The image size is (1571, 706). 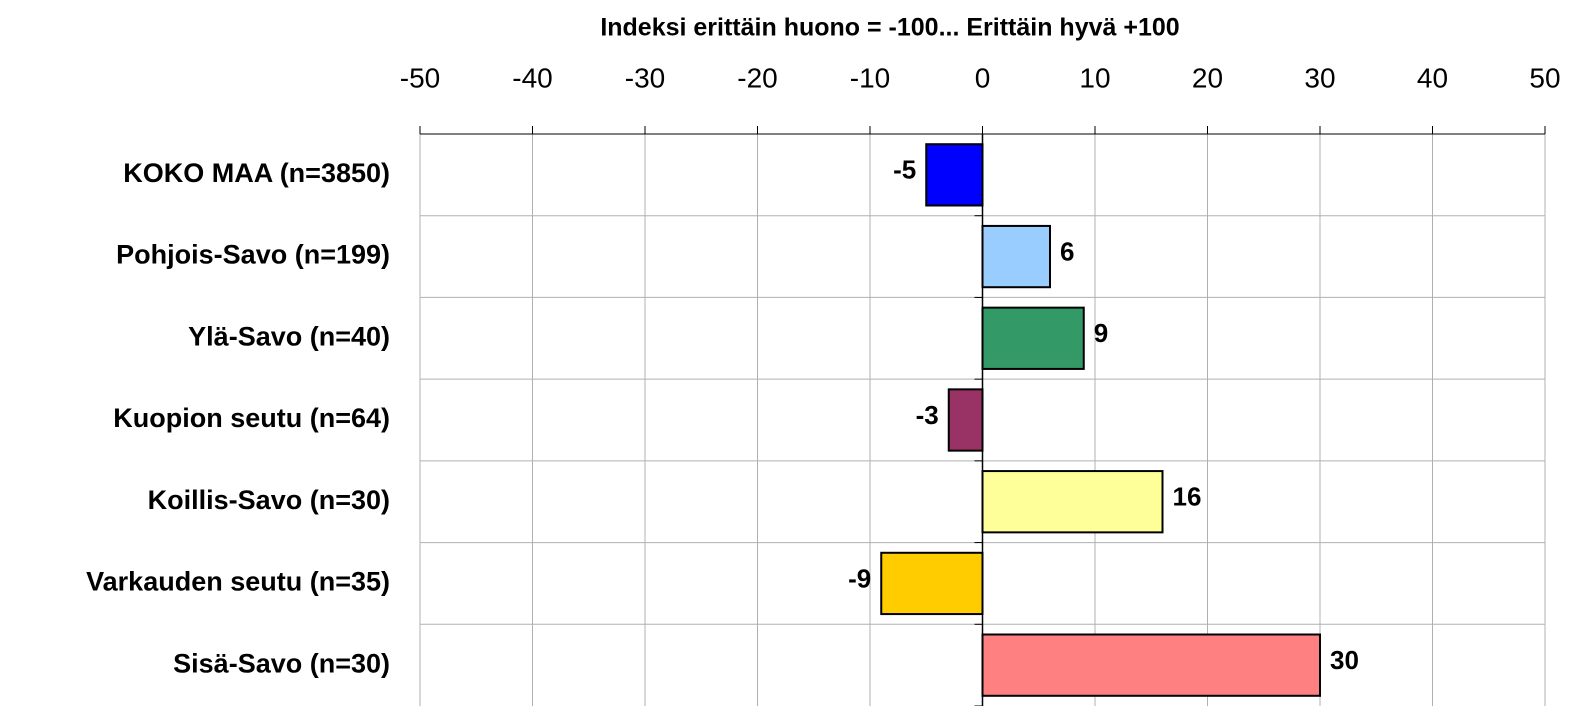 I want to click on y-tick-label: KOKO MAA (n=3850), so click(x=256, y=173).